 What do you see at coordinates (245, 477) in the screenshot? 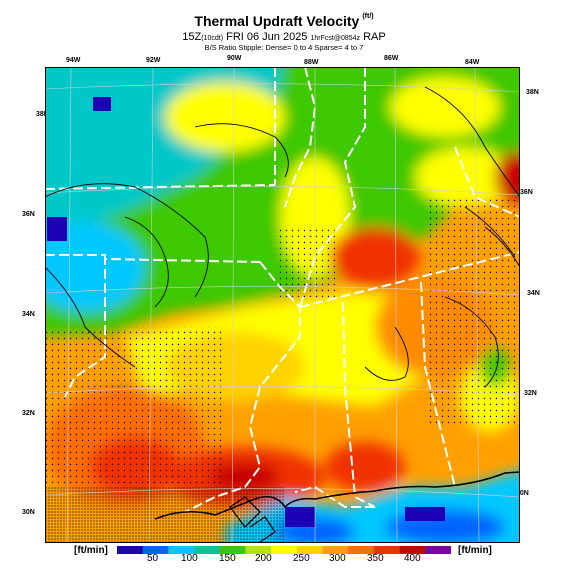
I see `south-red-core` at bounding box center [245, 477].